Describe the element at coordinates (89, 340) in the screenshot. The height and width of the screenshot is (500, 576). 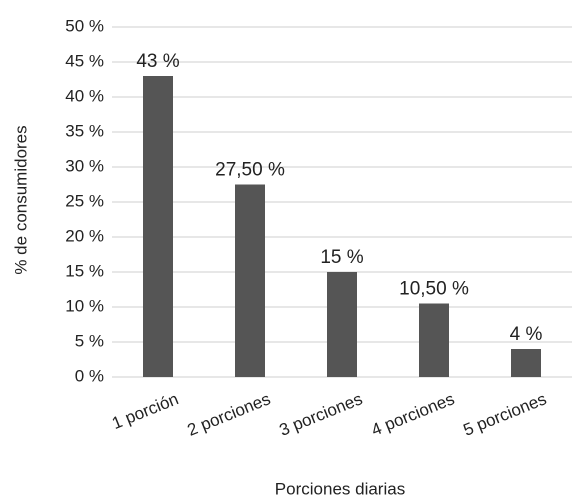
I see `y-tick-label: 5 %` at that location.